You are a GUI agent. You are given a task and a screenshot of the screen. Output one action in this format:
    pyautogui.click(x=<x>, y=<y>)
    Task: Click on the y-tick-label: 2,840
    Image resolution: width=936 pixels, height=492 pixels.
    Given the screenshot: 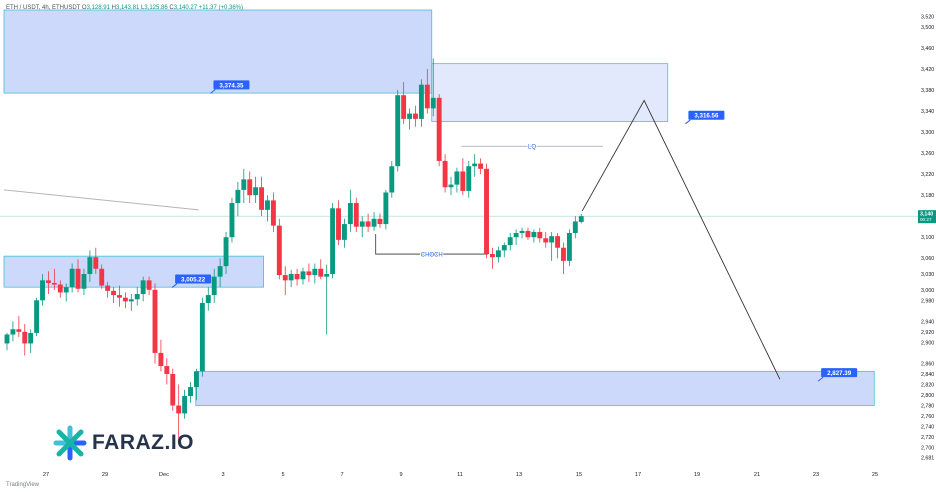 What is the action you would take?
    pyautogui.click(x=927, y=375)
    